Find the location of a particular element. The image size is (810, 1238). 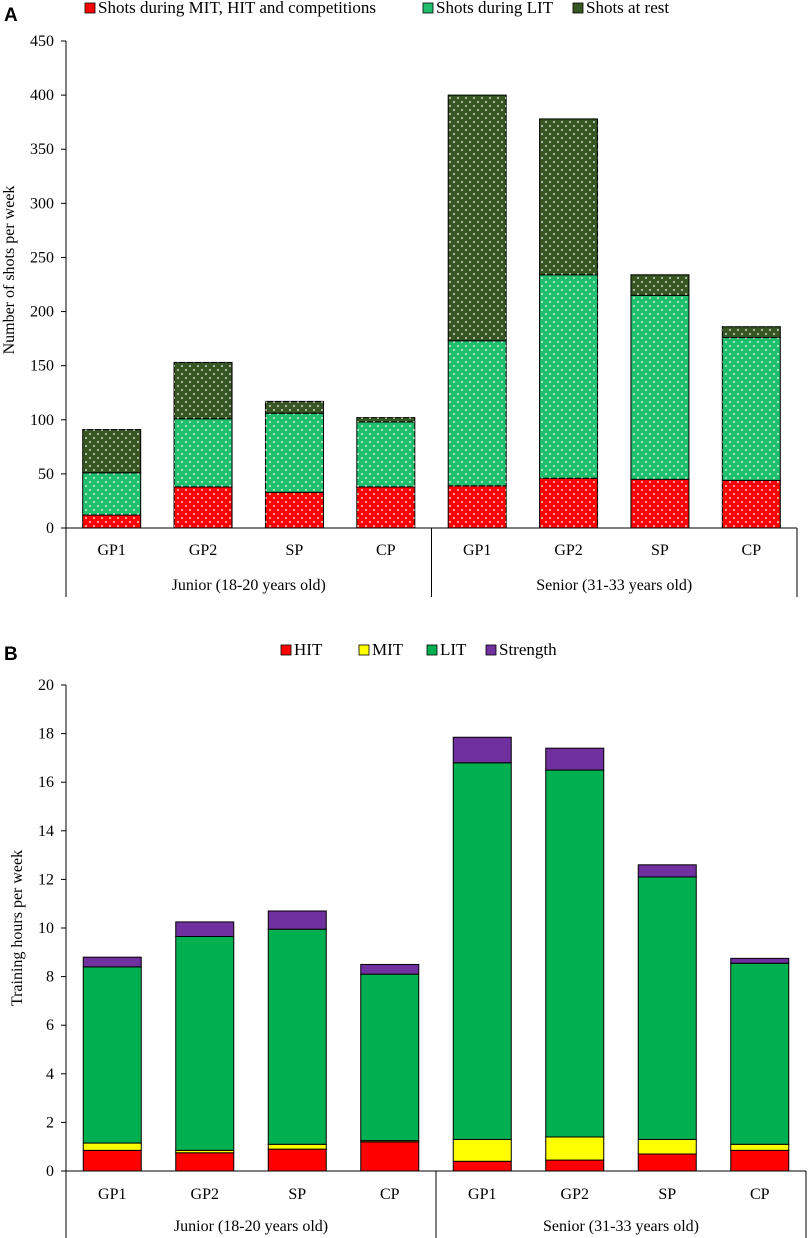

y-tick-label: 250 is located at coordinates (42, 257).